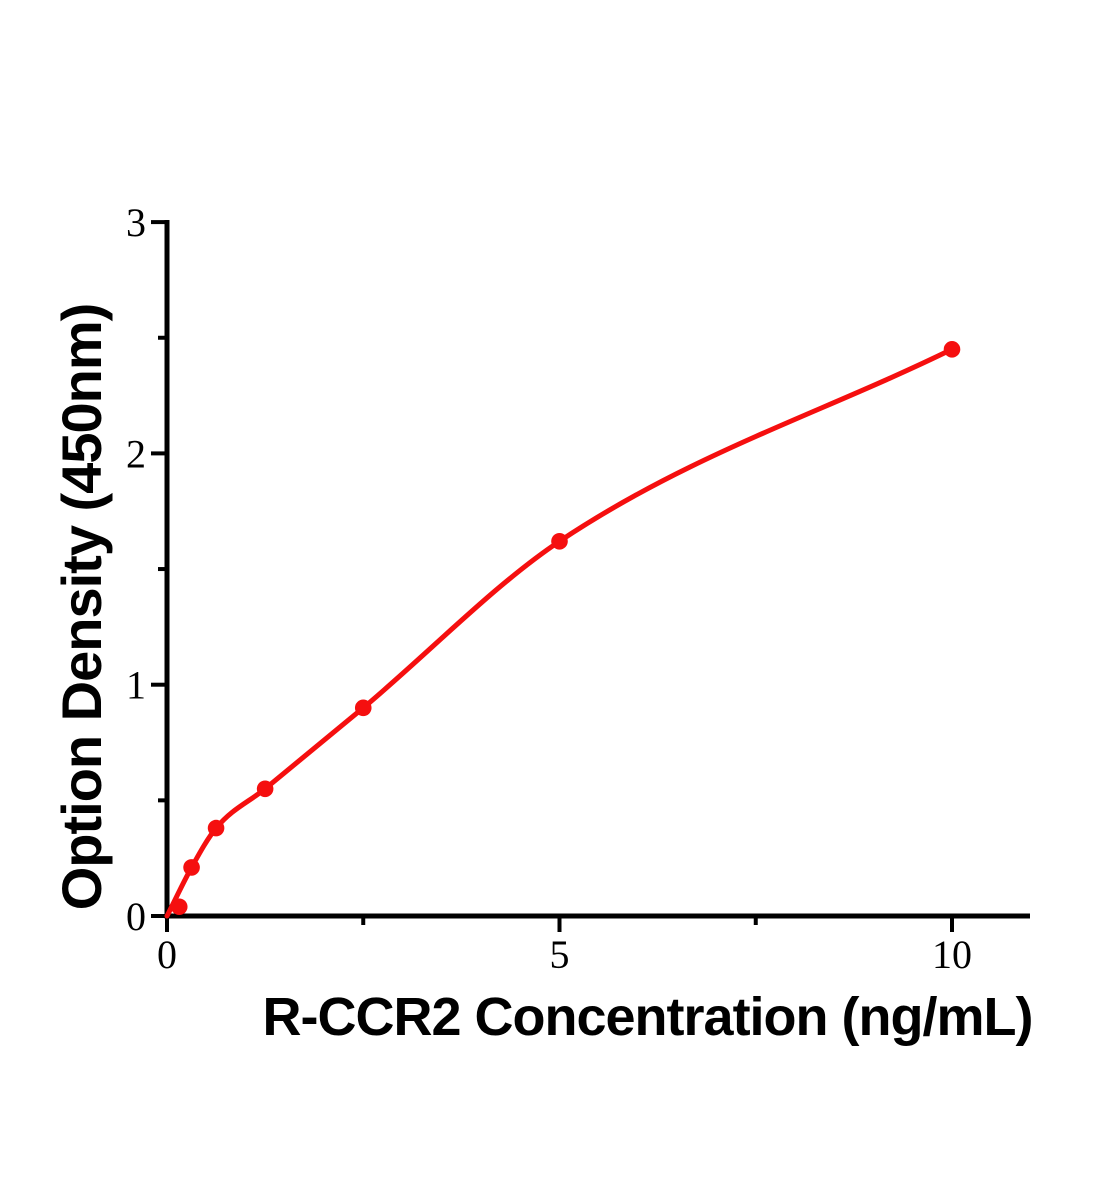 The height and width of the screenshot is (1200, 1104). What do you see at coordinates (560, 954) in the screenshot?
I see `x-tick-label: 5` at bounding box center [560, 954].